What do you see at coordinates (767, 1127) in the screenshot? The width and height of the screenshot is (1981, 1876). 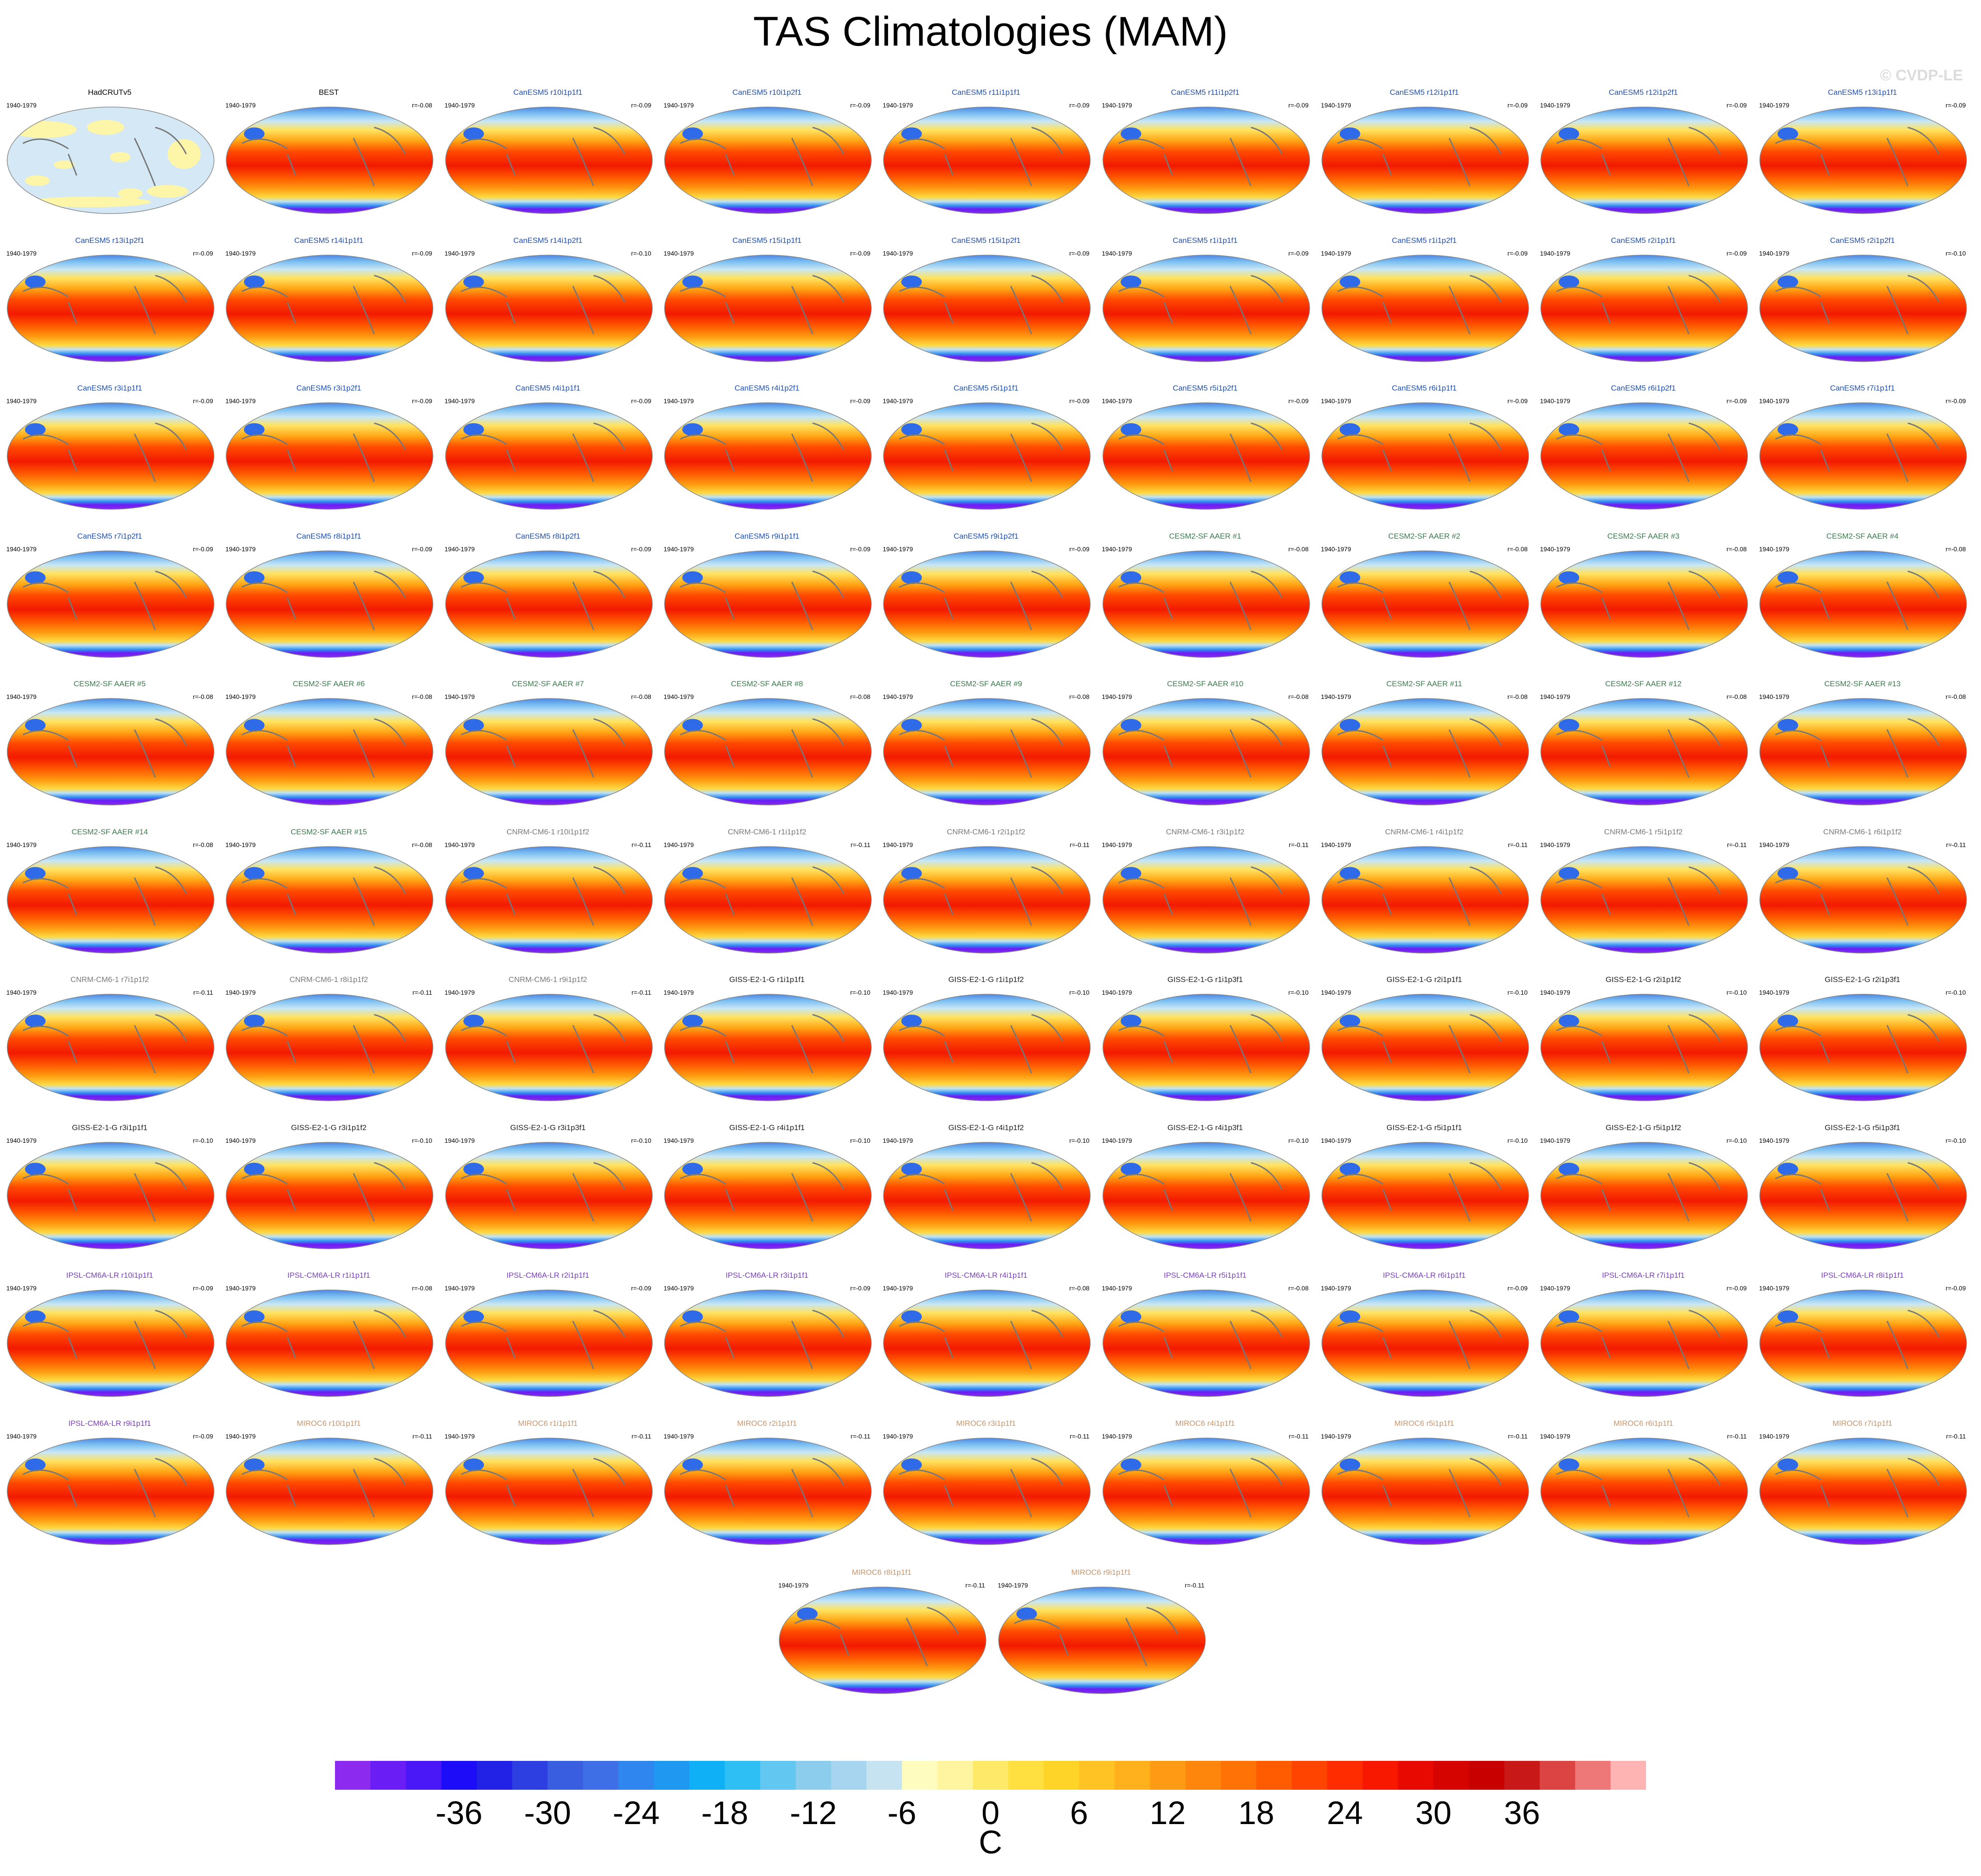 I see `panel-title: GISS-E2-1-G r4i1p1f1` at bounding box center [767, 1127].